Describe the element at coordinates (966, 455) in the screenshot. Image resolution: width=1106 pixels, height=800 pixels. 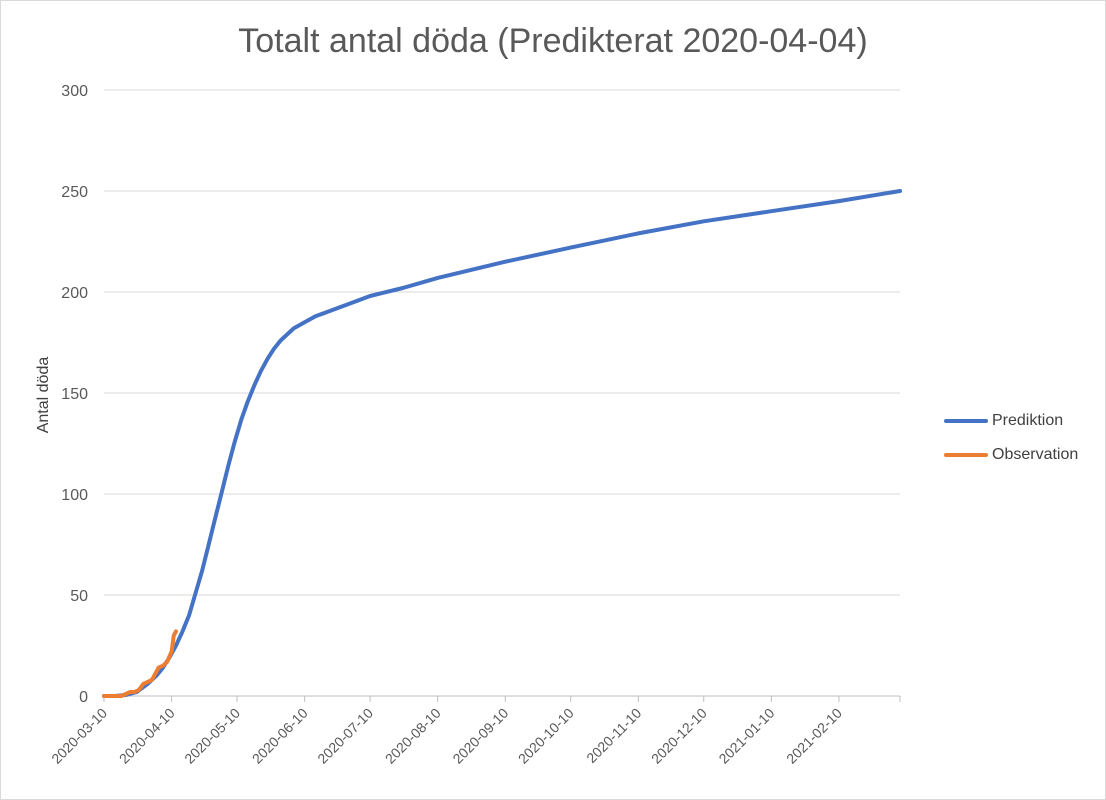
I see `legend-line-observation` at that location.